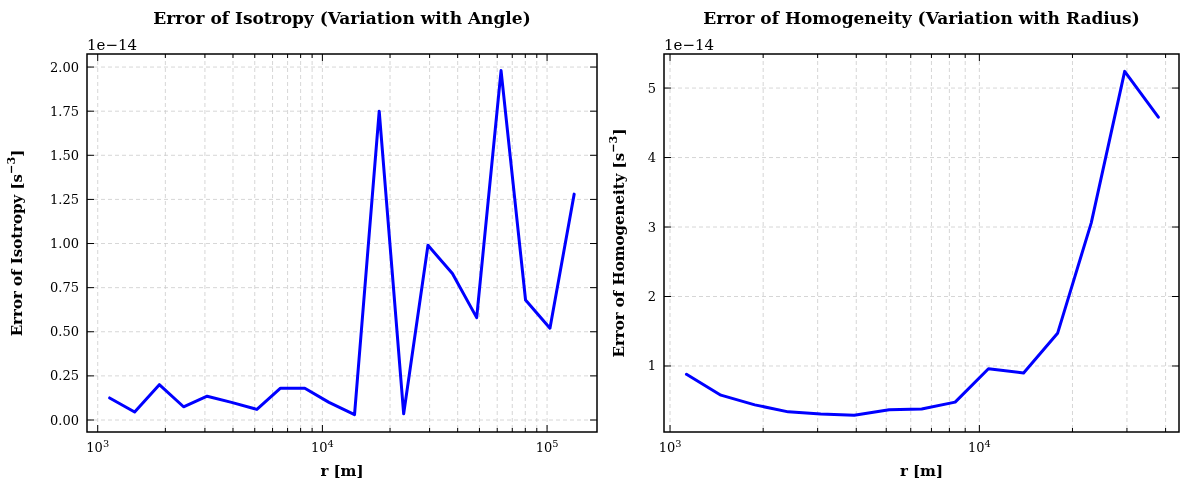 This screenshot has height=489, width=1189. Describe the element at coordinates (64, 244) in the screenshot. I see `y-tick-label: 1.00` at that location.